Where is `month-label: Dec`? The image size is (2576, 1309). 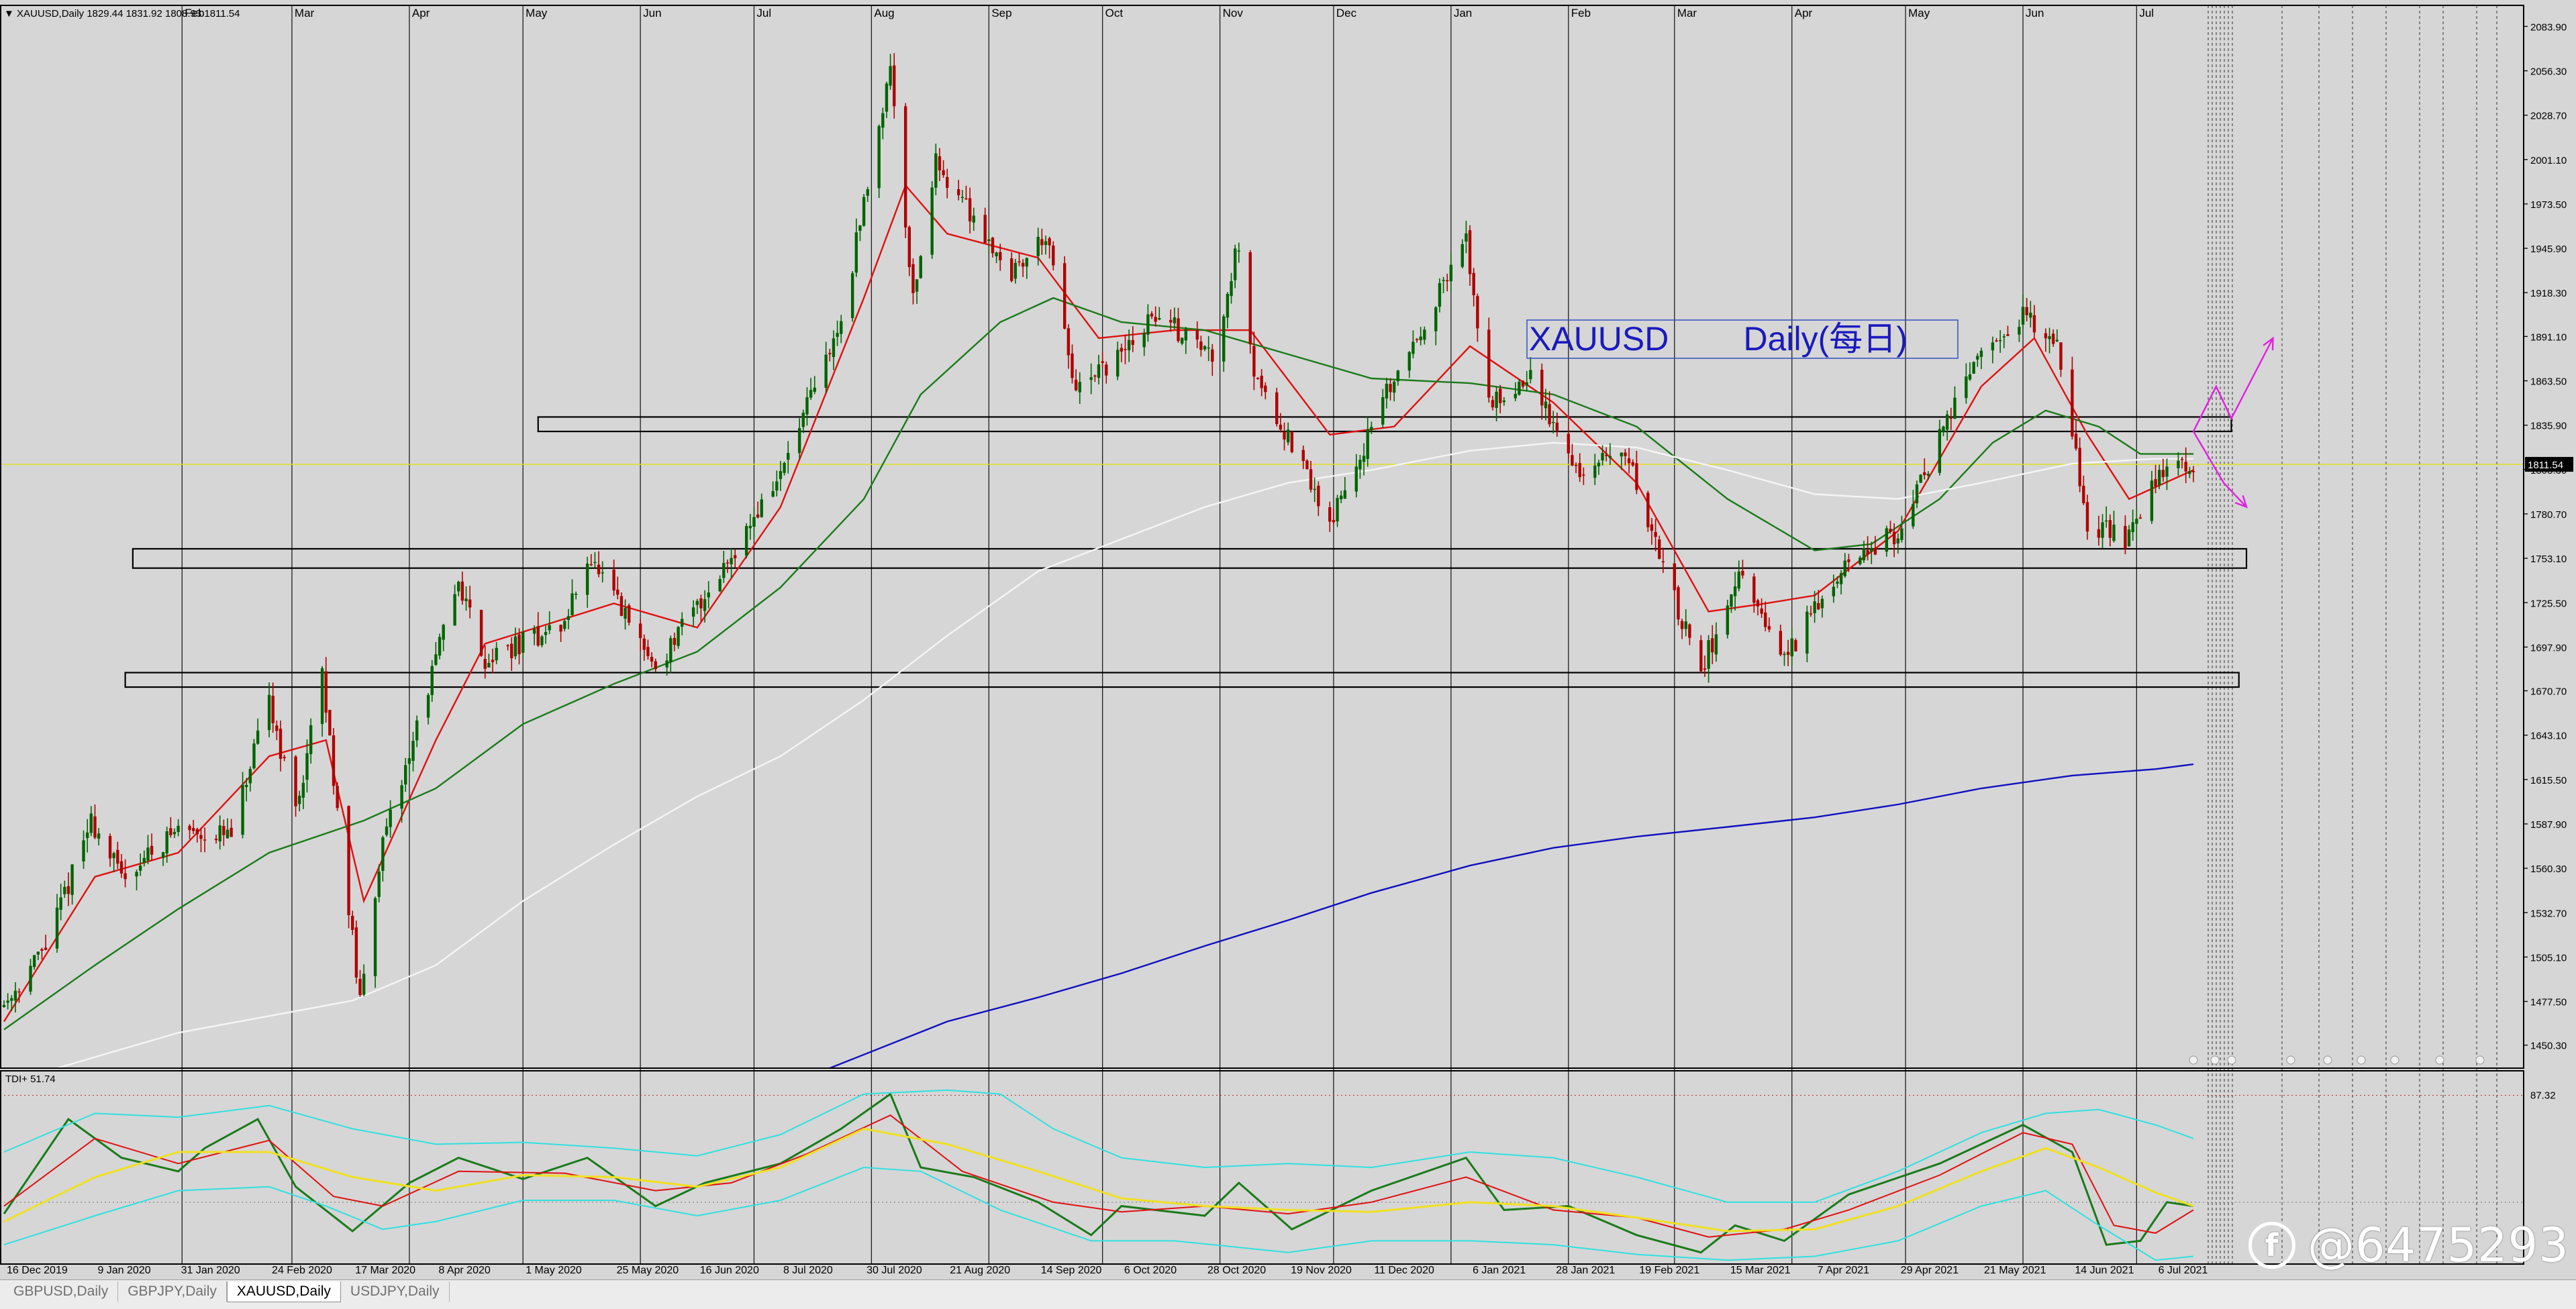 month-label: Dec is located at coordinates (1346, 13).